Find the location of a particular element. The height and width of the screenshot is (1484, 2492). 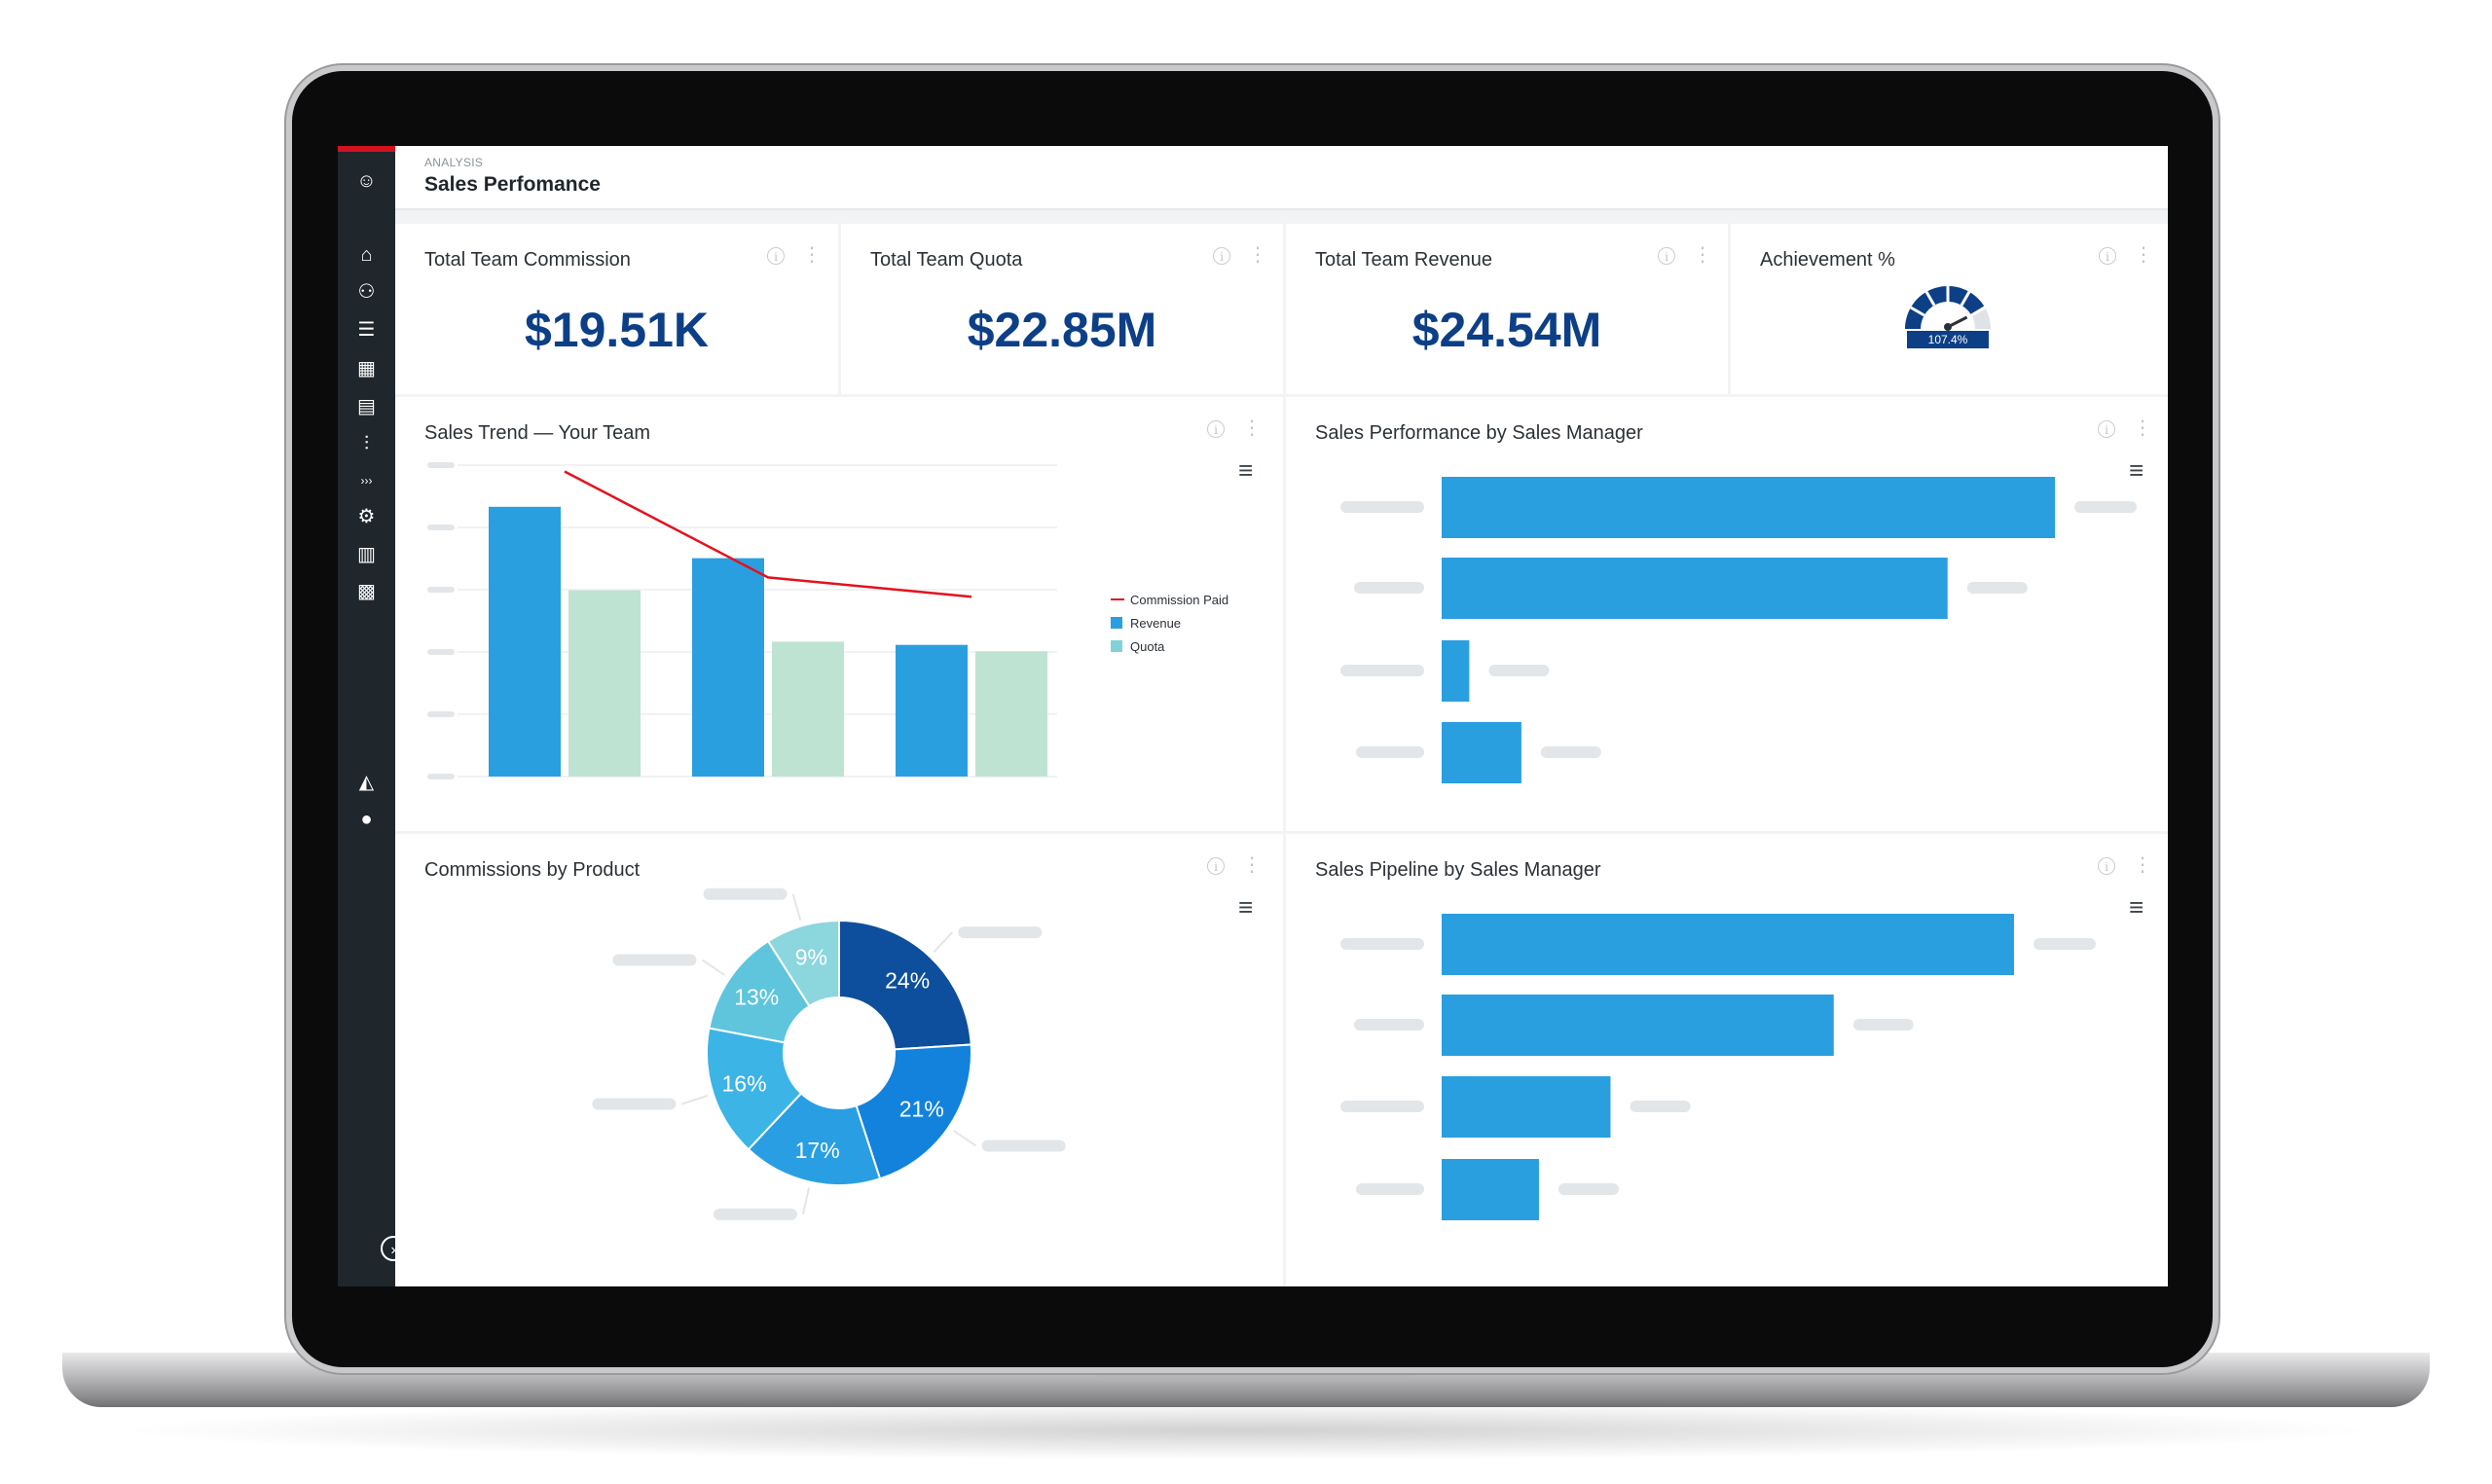

commissions-product-chart: 24% 21% 17% 16% 13% 9% is located at coordinates (829, 1054).